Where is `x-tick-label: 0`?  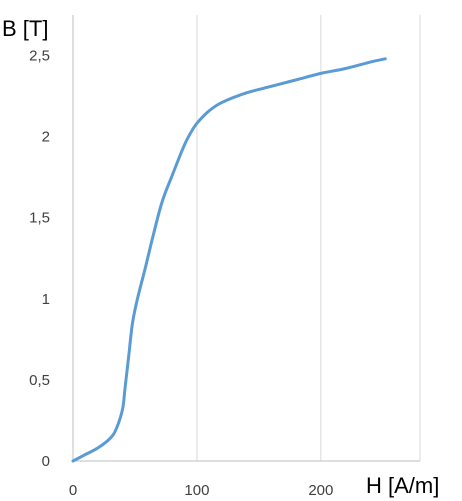
x-tick-label: 0 is located at coordinates (73, 490).